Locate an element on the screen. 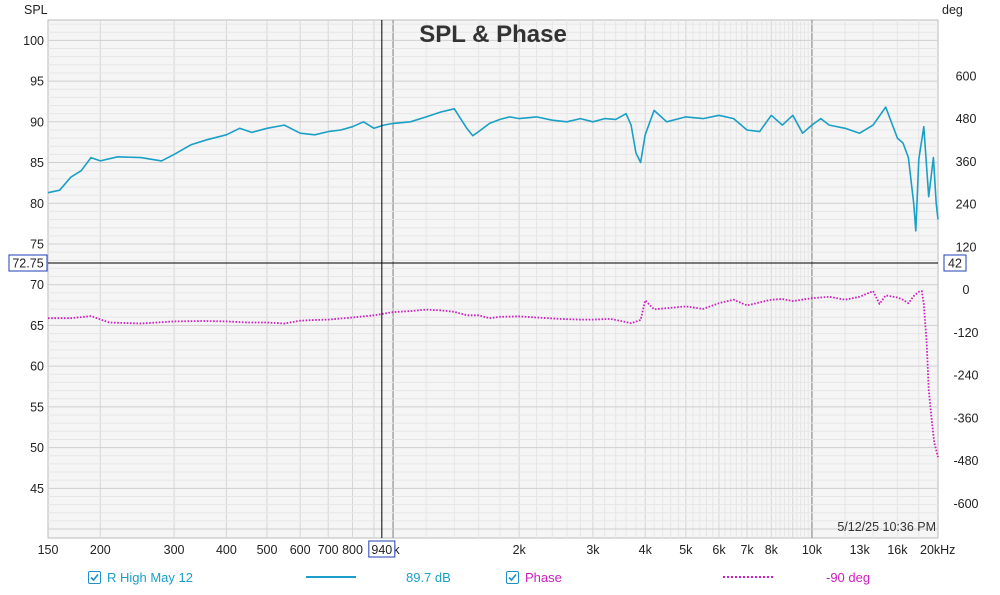  left-tick-label: 85 is located at coordinates (37, 163).